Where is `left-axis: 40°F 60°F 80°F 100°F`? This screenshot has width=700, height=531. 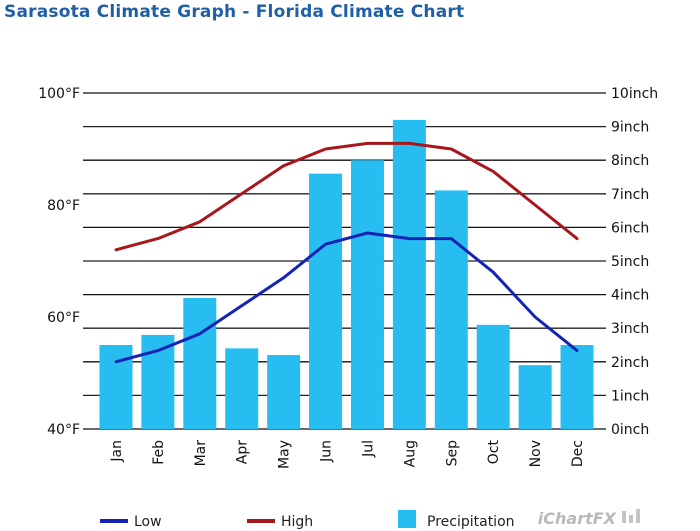 left-axis: 40°F 60°F 80°F 100°F is located at coordinates (59, 262).